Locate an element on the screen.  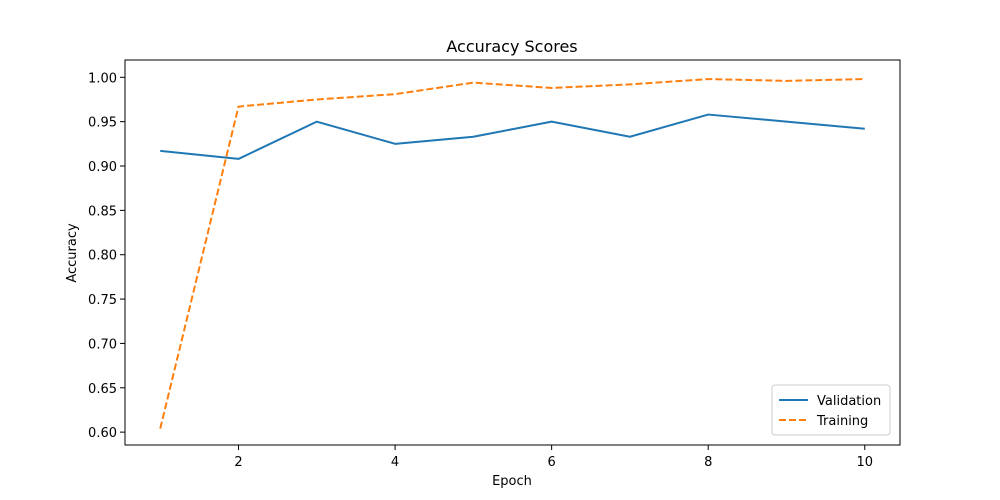
series-line-validation is located at coordinates (512, 136).